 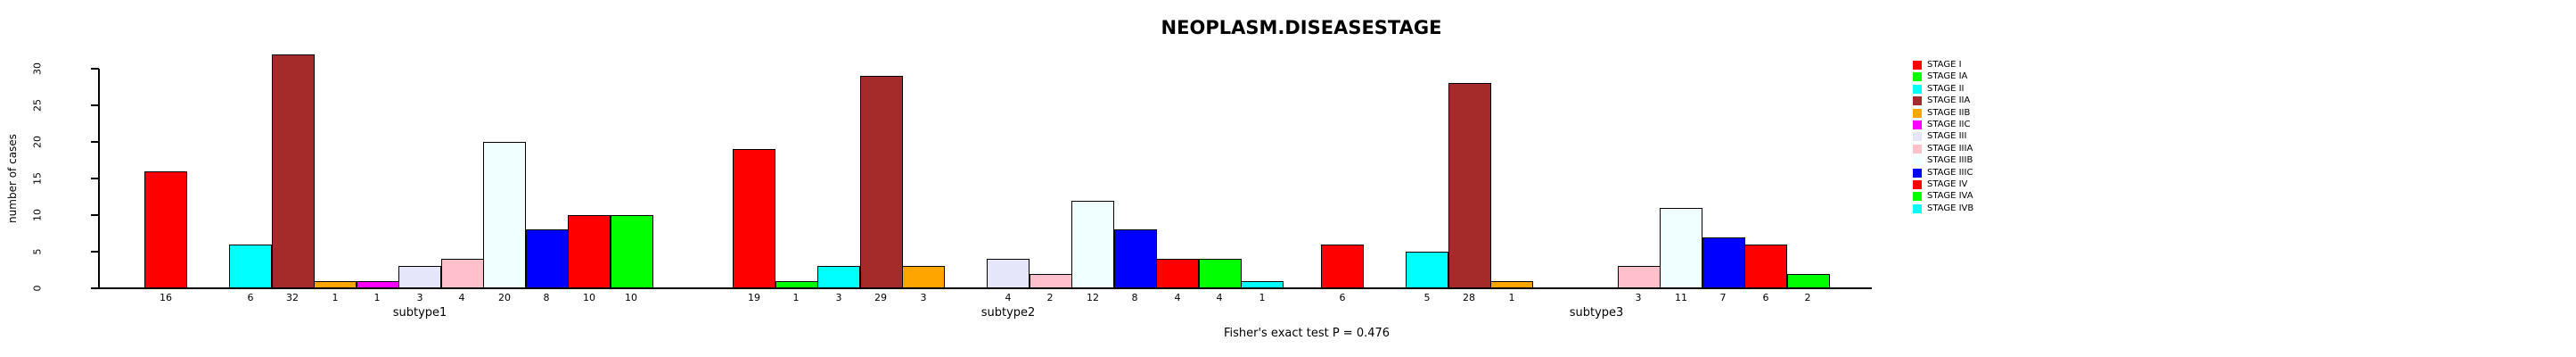 What do you see at coordinates (1948, 76) in the screenshot?
I see `legend-label: STAGE IA` at bounding box center [1948, 76].